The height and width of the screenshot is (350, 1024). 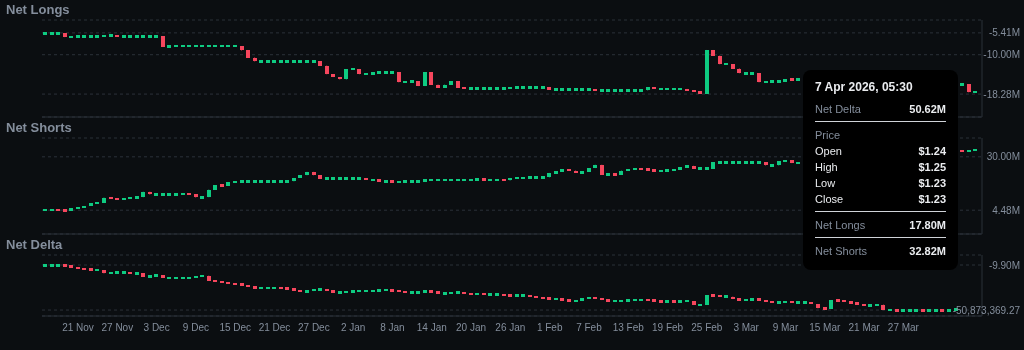 What do you see at coordinates (1003, 157) in the screenshot?
I see `y-tick-label: 30.00M` at bounding box center [1003, 157].